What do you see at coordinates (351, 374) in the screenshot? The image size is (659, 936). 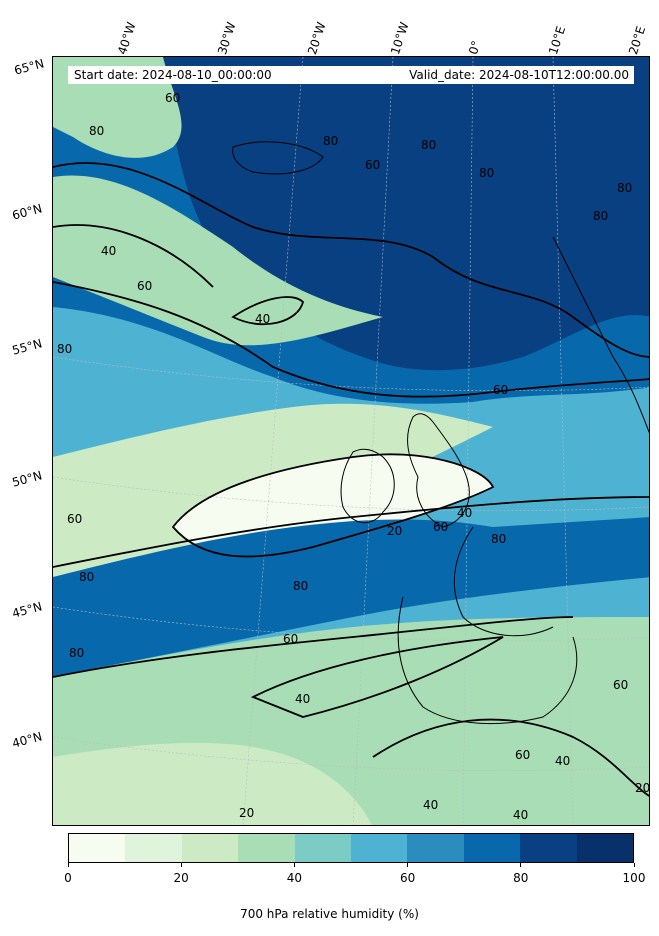 I see `gridline-55n` at bounding box center [351, 374].